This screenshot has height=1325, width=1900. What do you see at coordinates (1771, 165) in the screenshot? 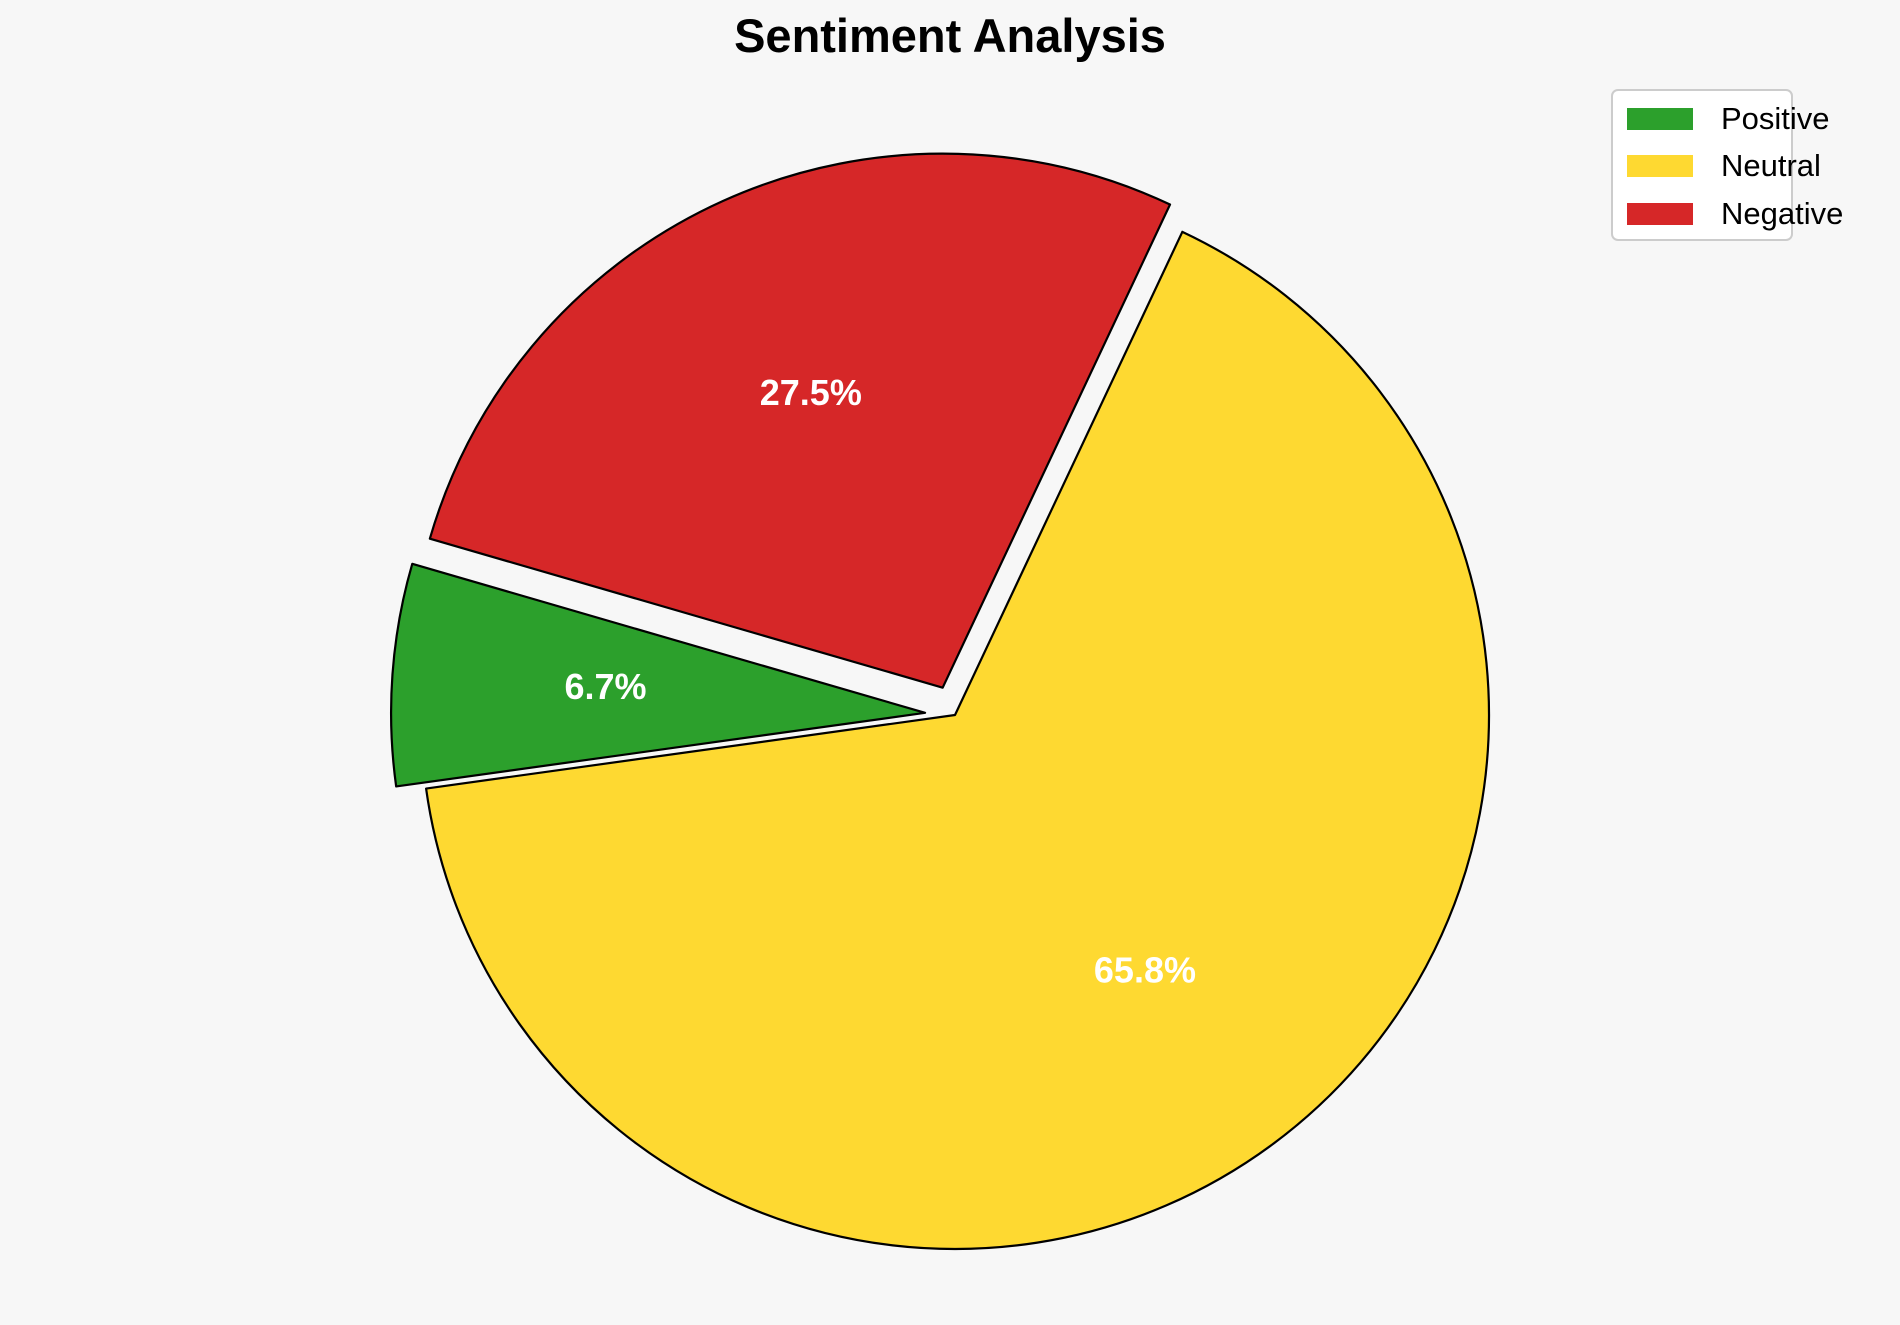
I see `legend-label-neutral: Neutral` at bounding box center [1771, 165].